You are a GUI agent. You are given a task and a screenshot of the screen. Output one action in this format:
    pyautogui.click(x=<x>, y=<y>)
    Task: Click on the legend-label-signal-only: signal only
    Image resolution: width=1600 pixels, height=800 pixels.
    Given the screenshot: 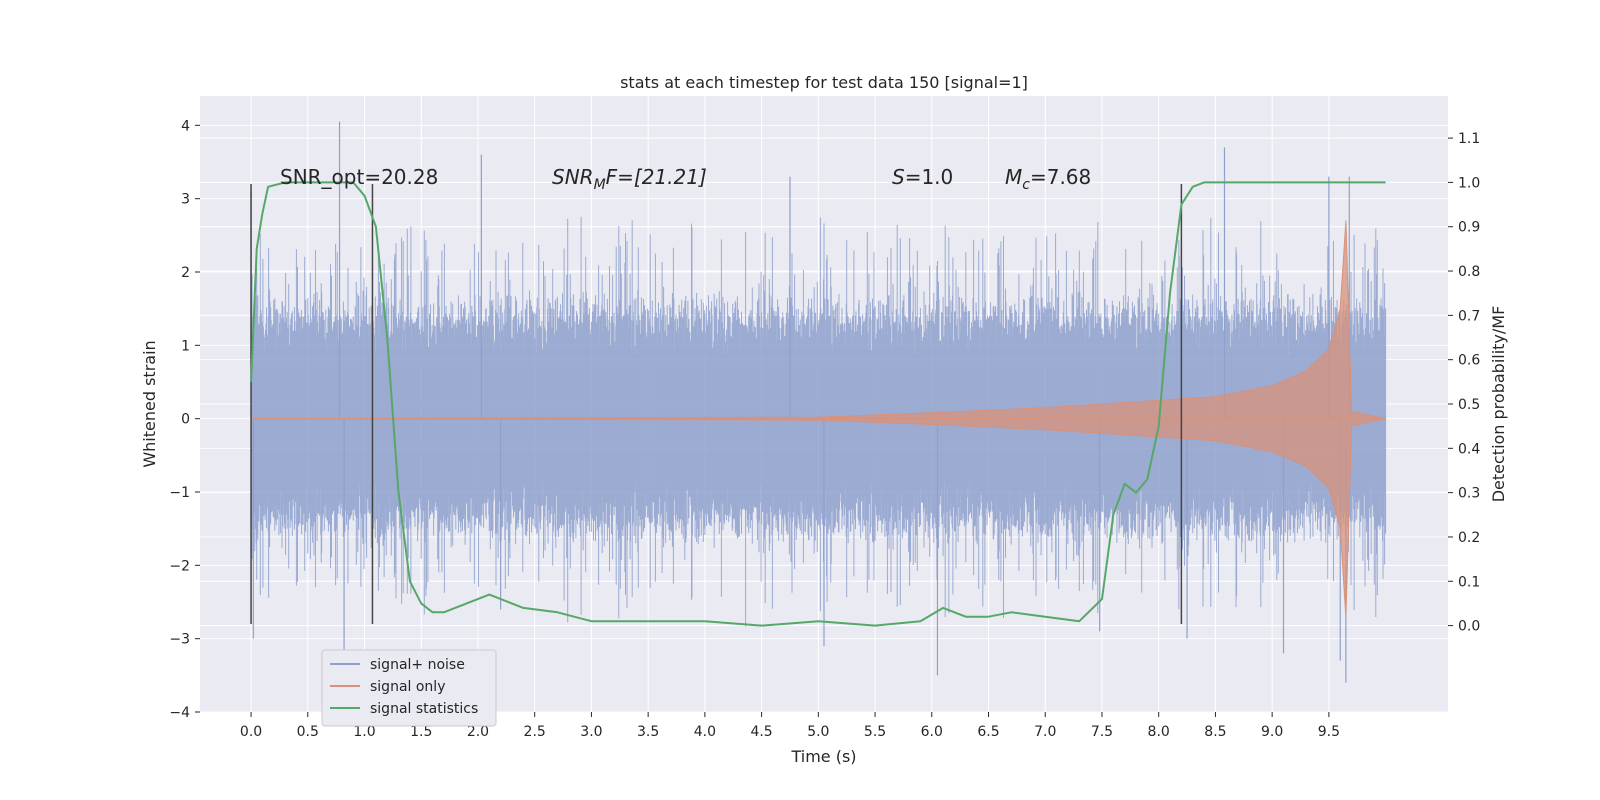 What is the action you would take?
    pyautogui.click(x=407, y=687)
    